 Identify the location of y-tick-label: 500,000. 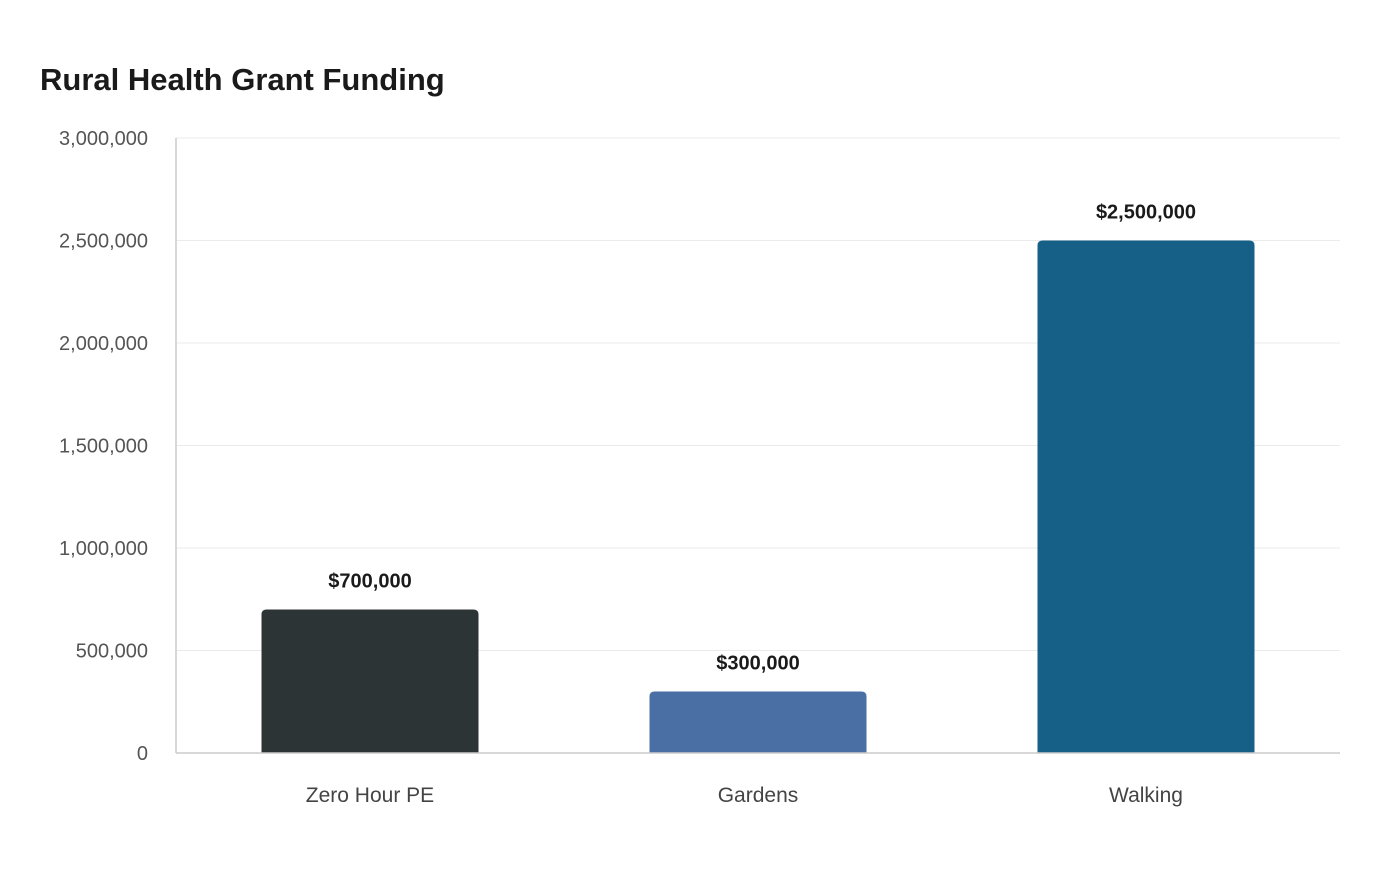
(112, 652).